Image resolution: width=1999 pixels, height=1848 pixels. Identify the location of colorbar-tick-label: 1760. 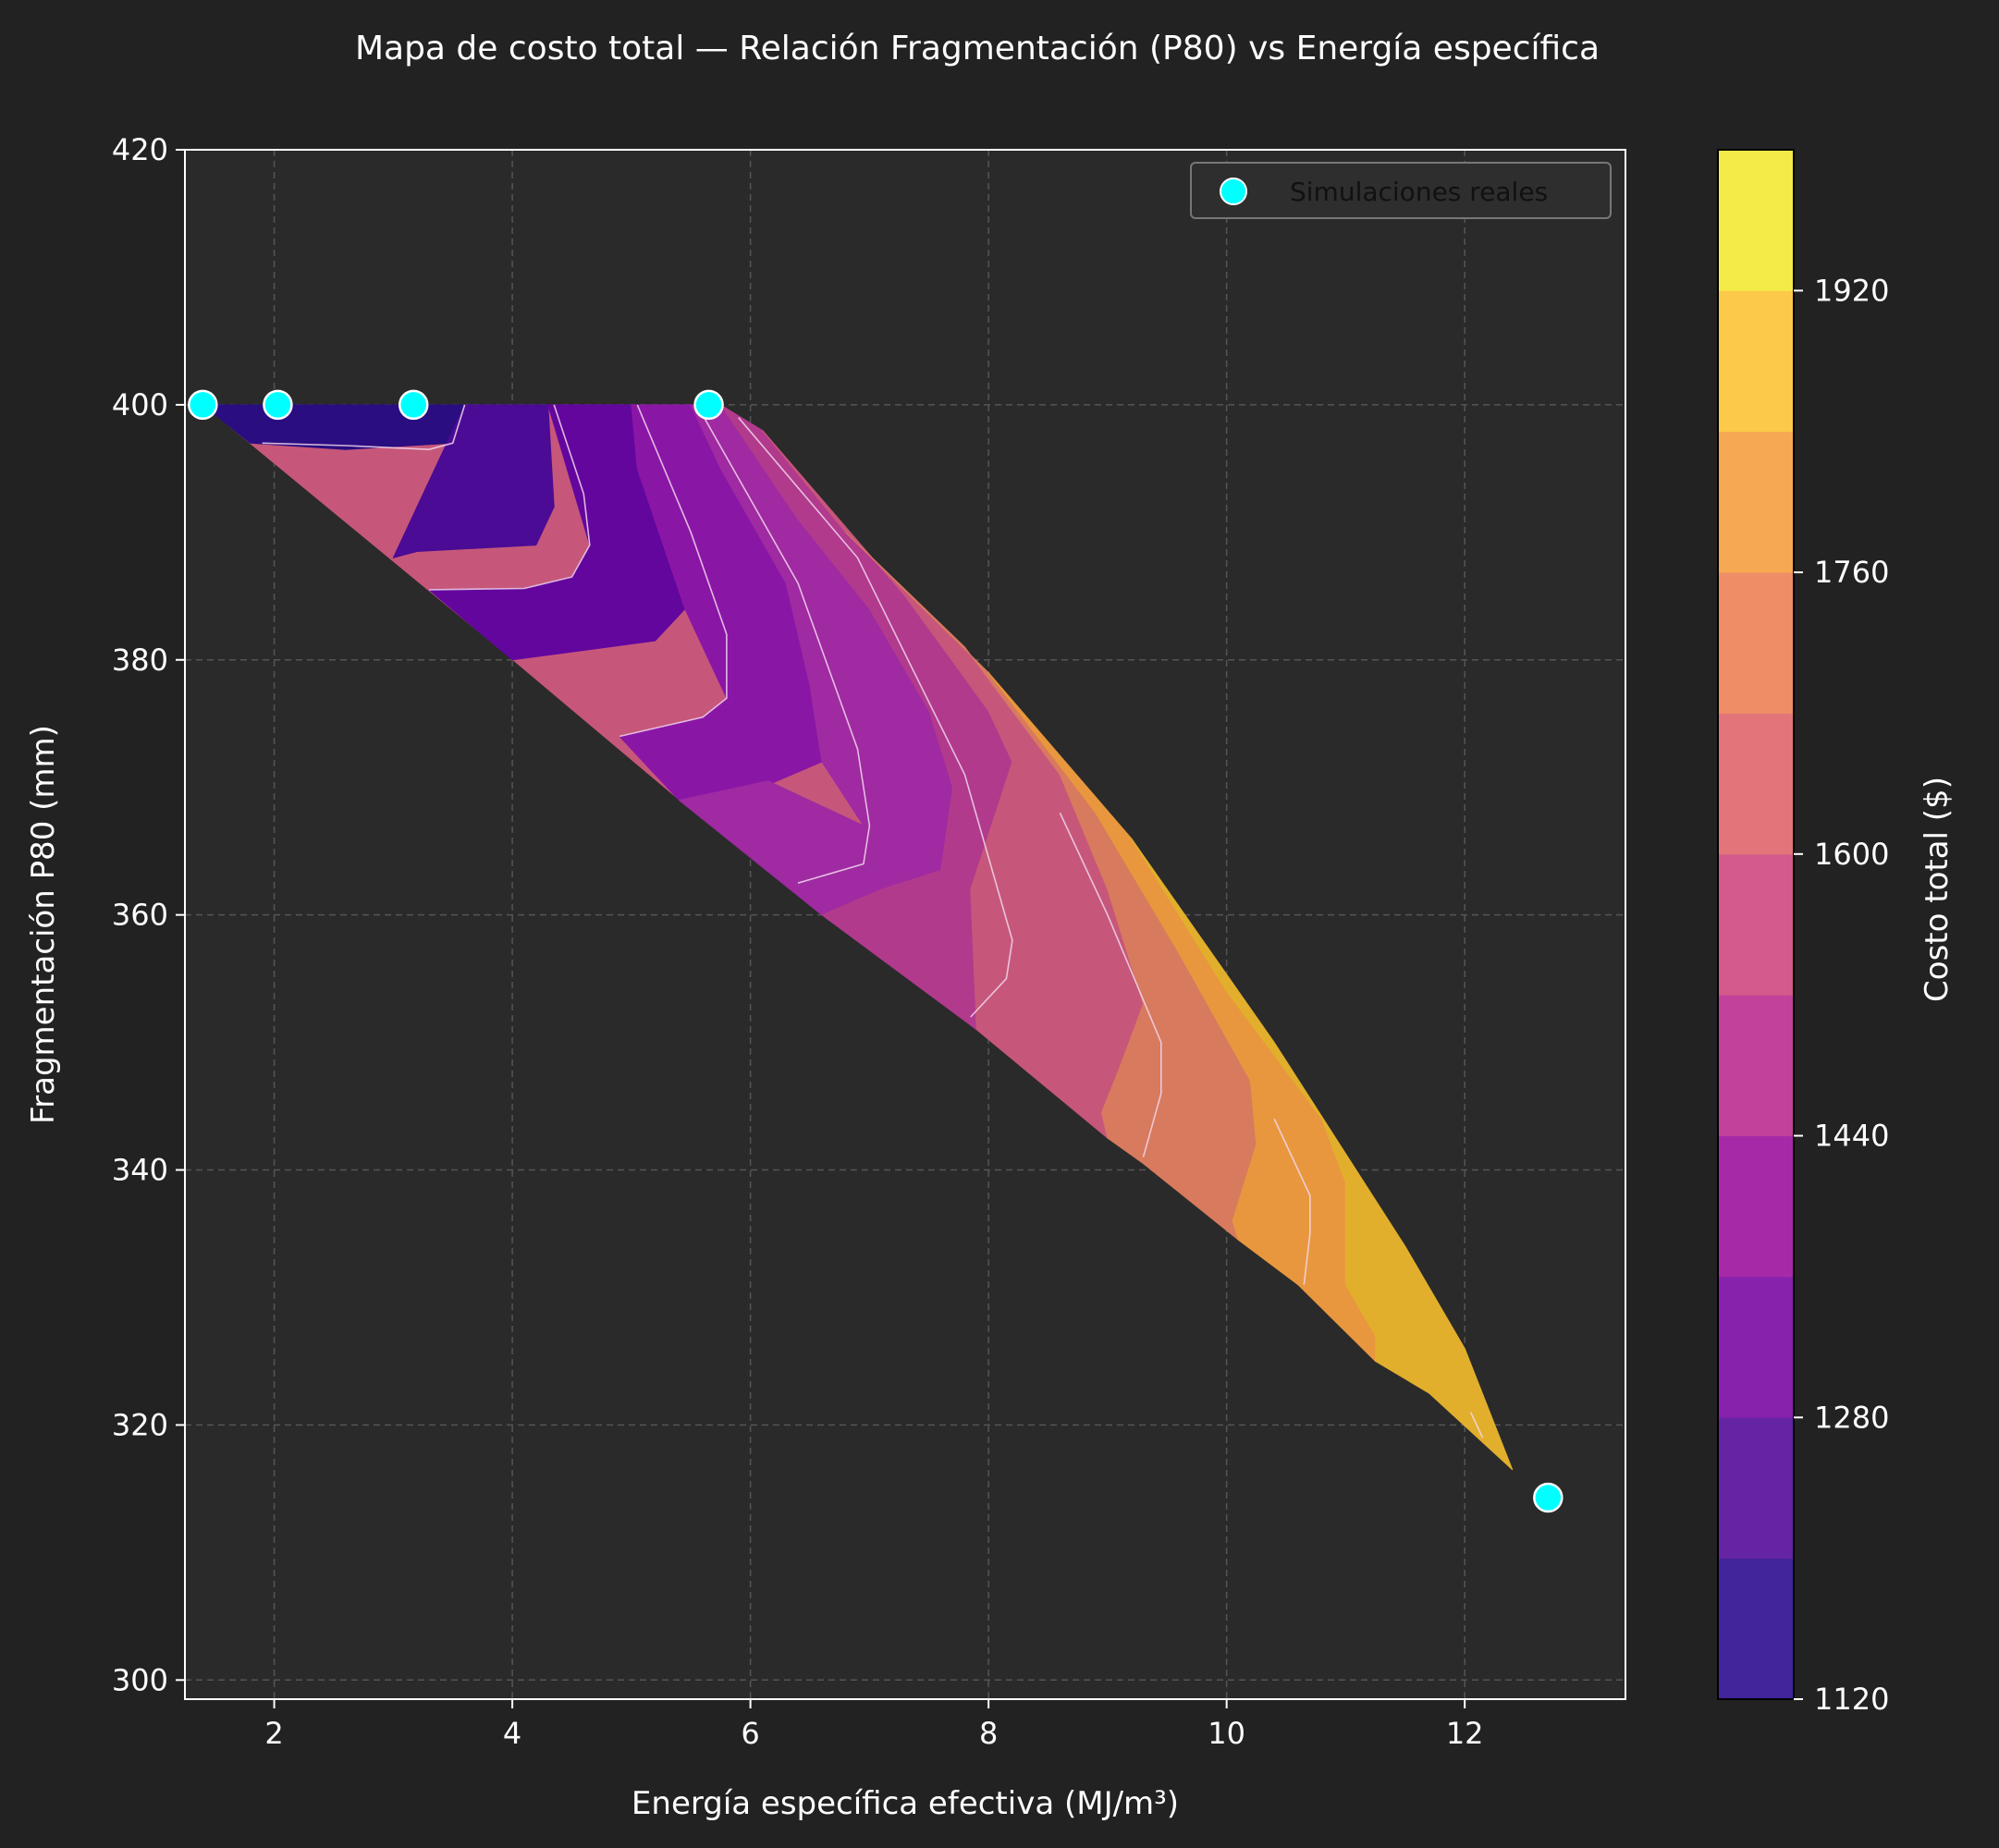
(1852, 572).